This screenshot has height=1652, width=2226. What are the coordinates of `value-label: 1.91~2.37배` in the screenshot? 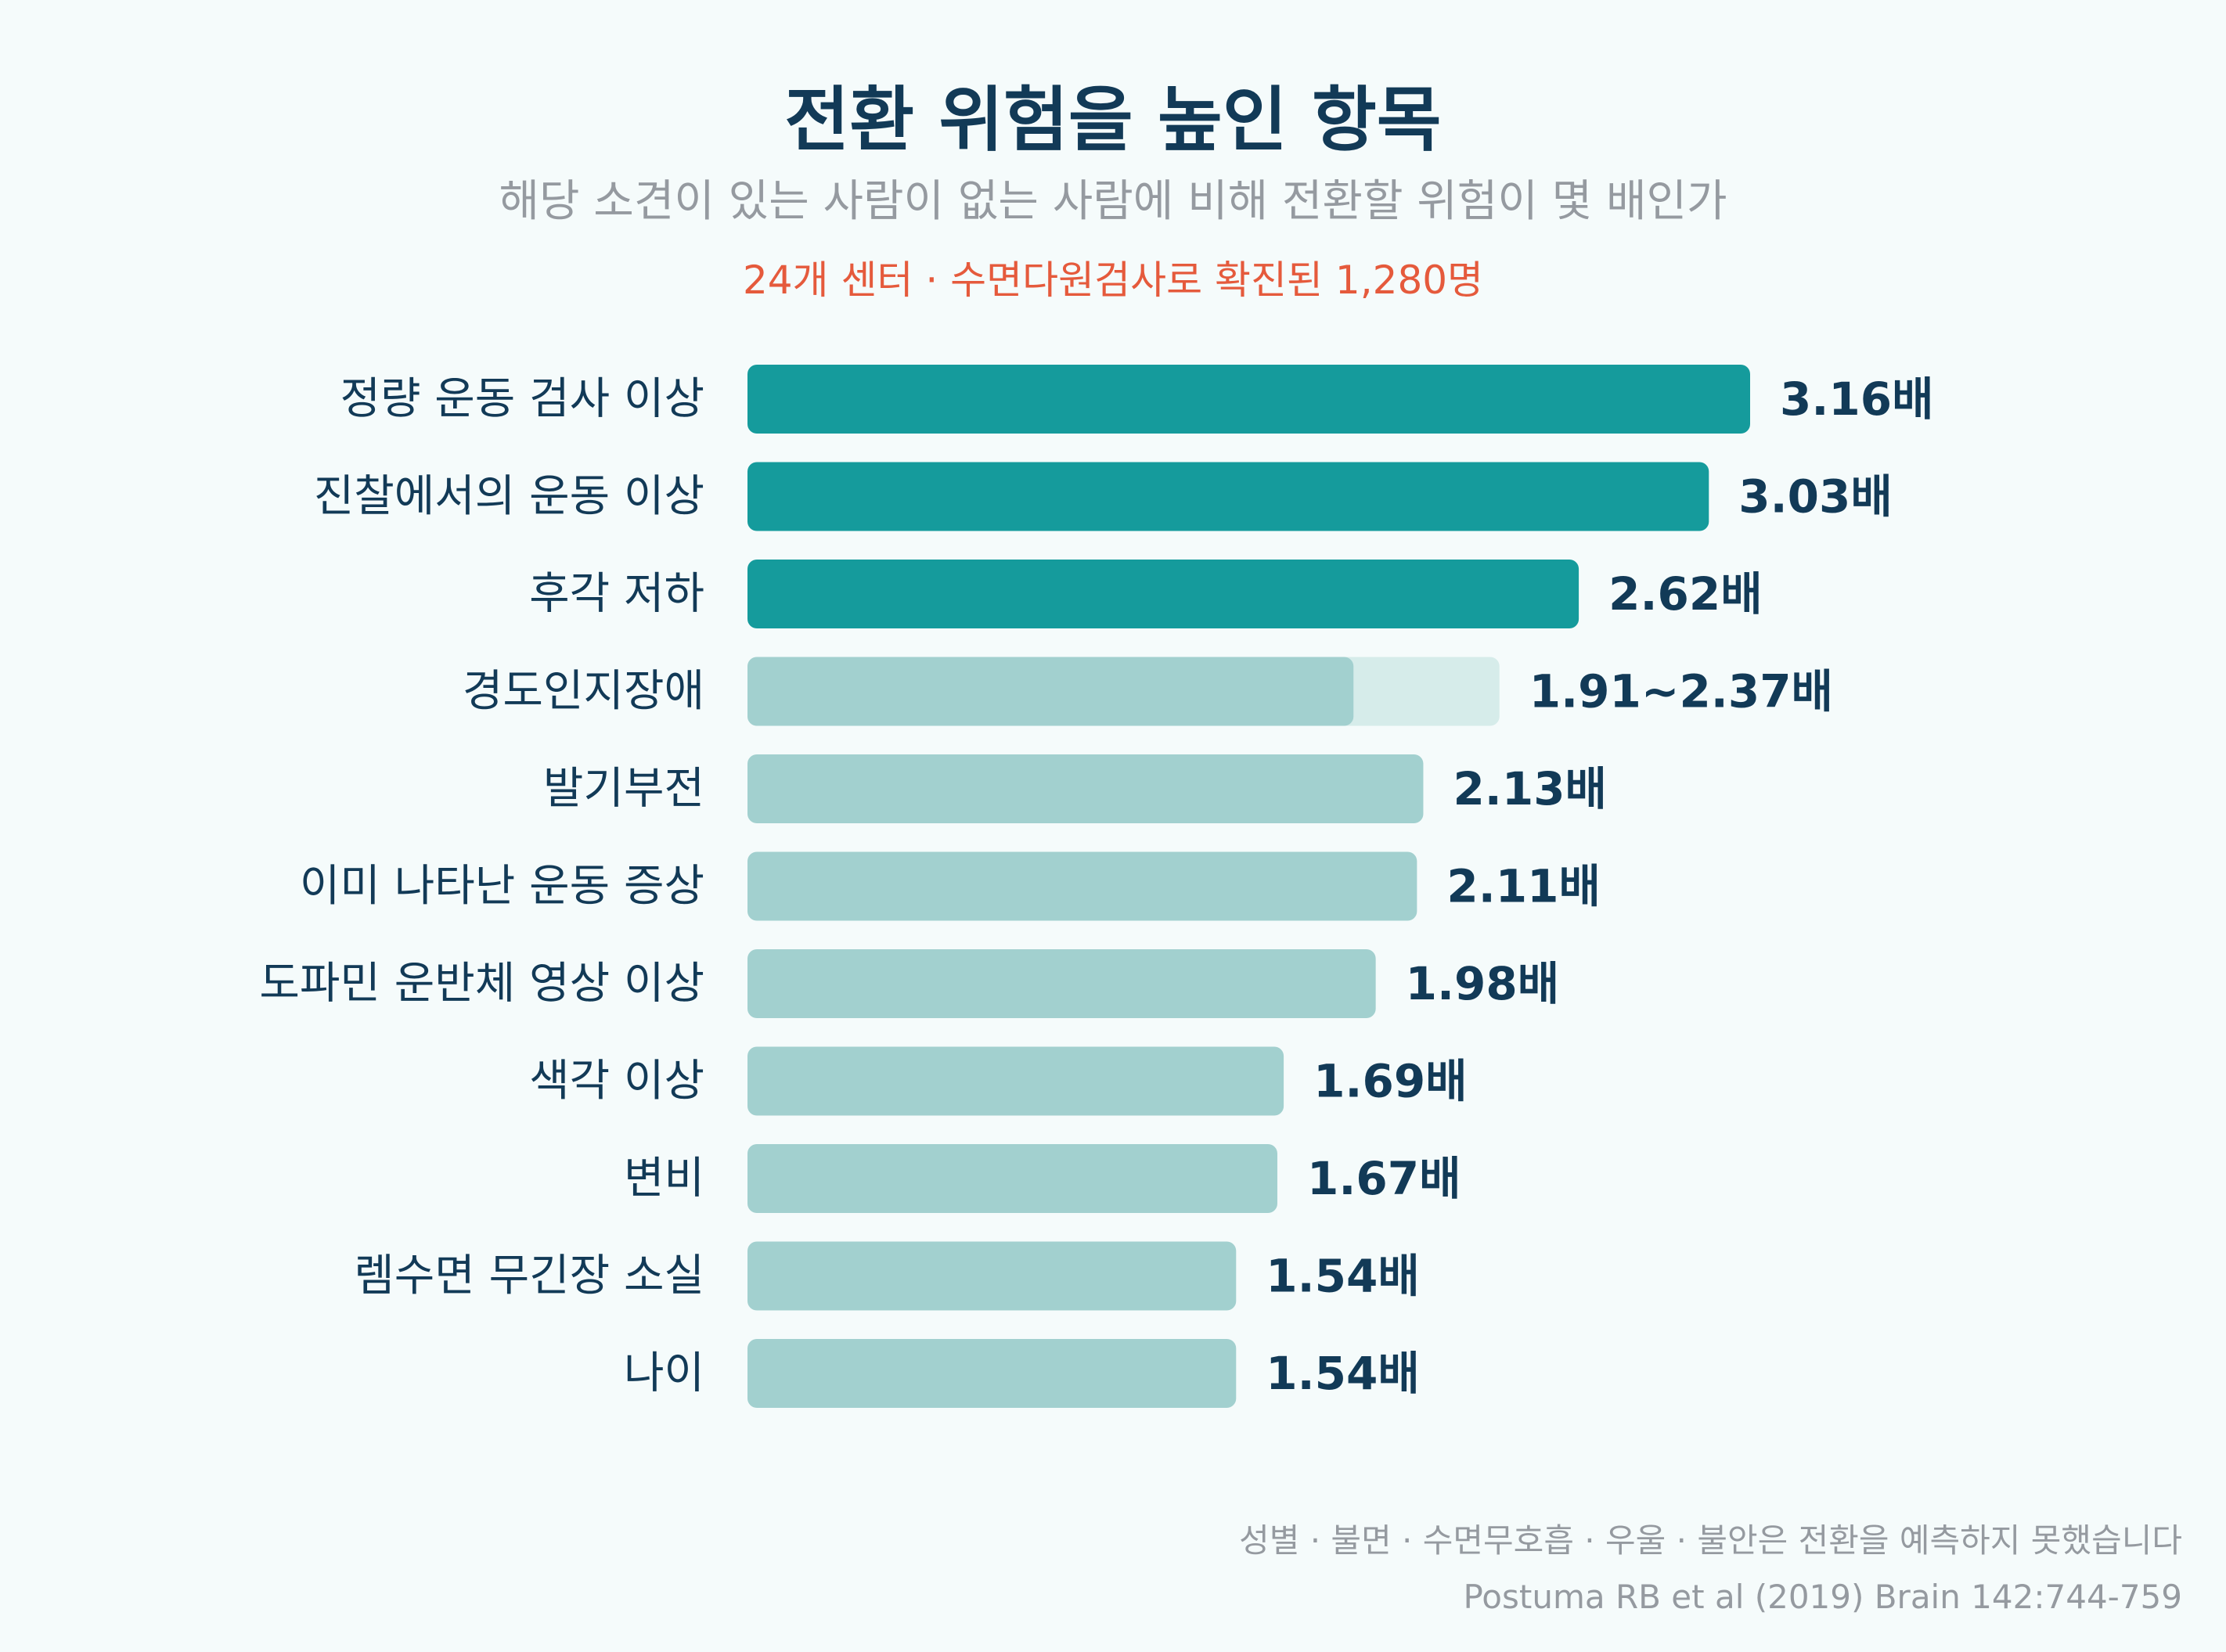 It's located at (1681, 691).